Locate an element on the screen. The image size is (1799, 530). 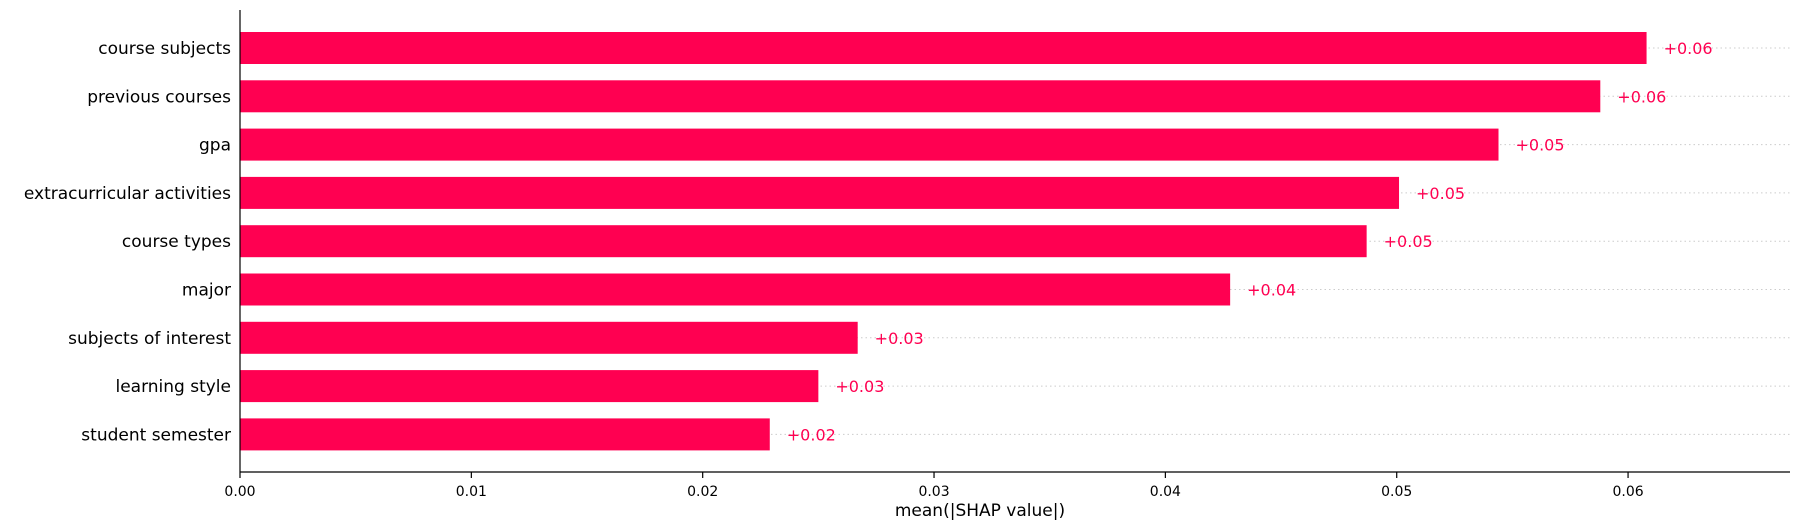
category-label: course types is located at coordinates (176, 242).